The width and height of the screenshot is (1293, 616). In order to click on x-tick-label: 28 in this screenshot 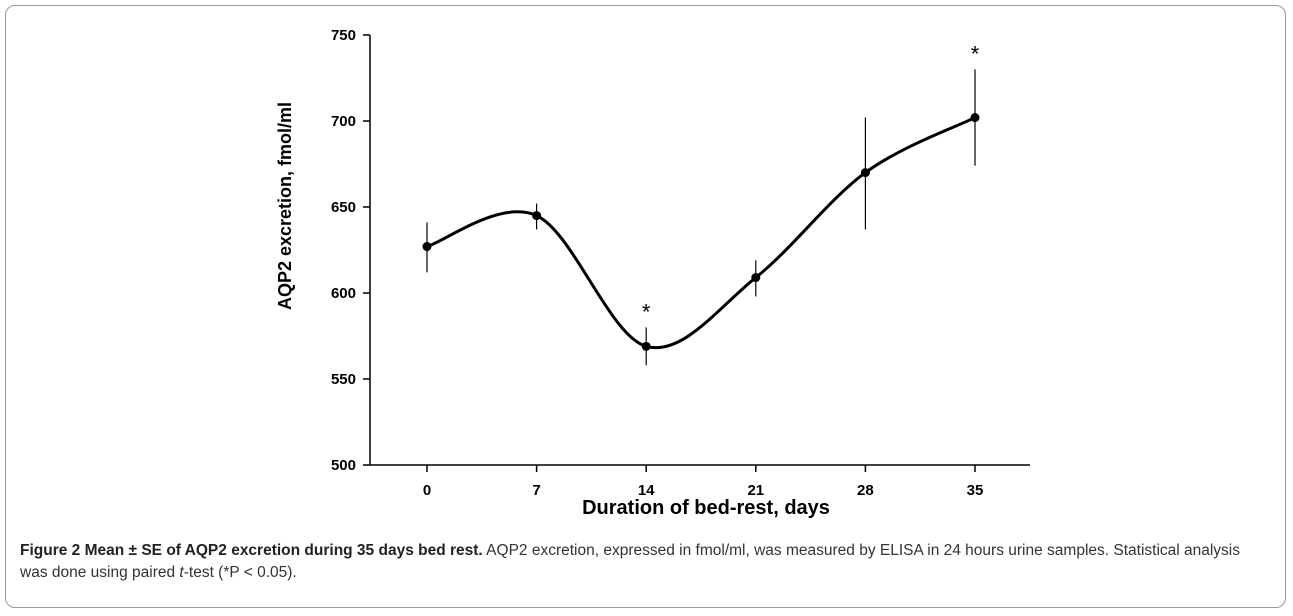, I will do `click(865, 490)`.